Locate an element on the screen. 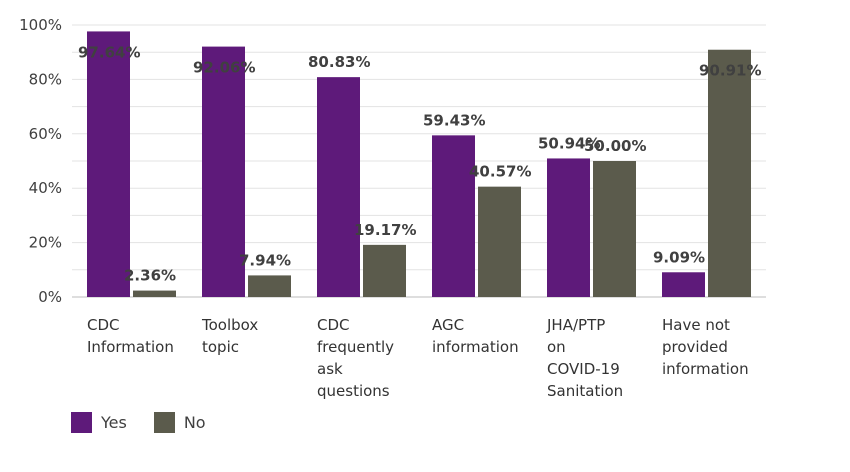  legend-swatch-yes is located at coordinates (81, 422).